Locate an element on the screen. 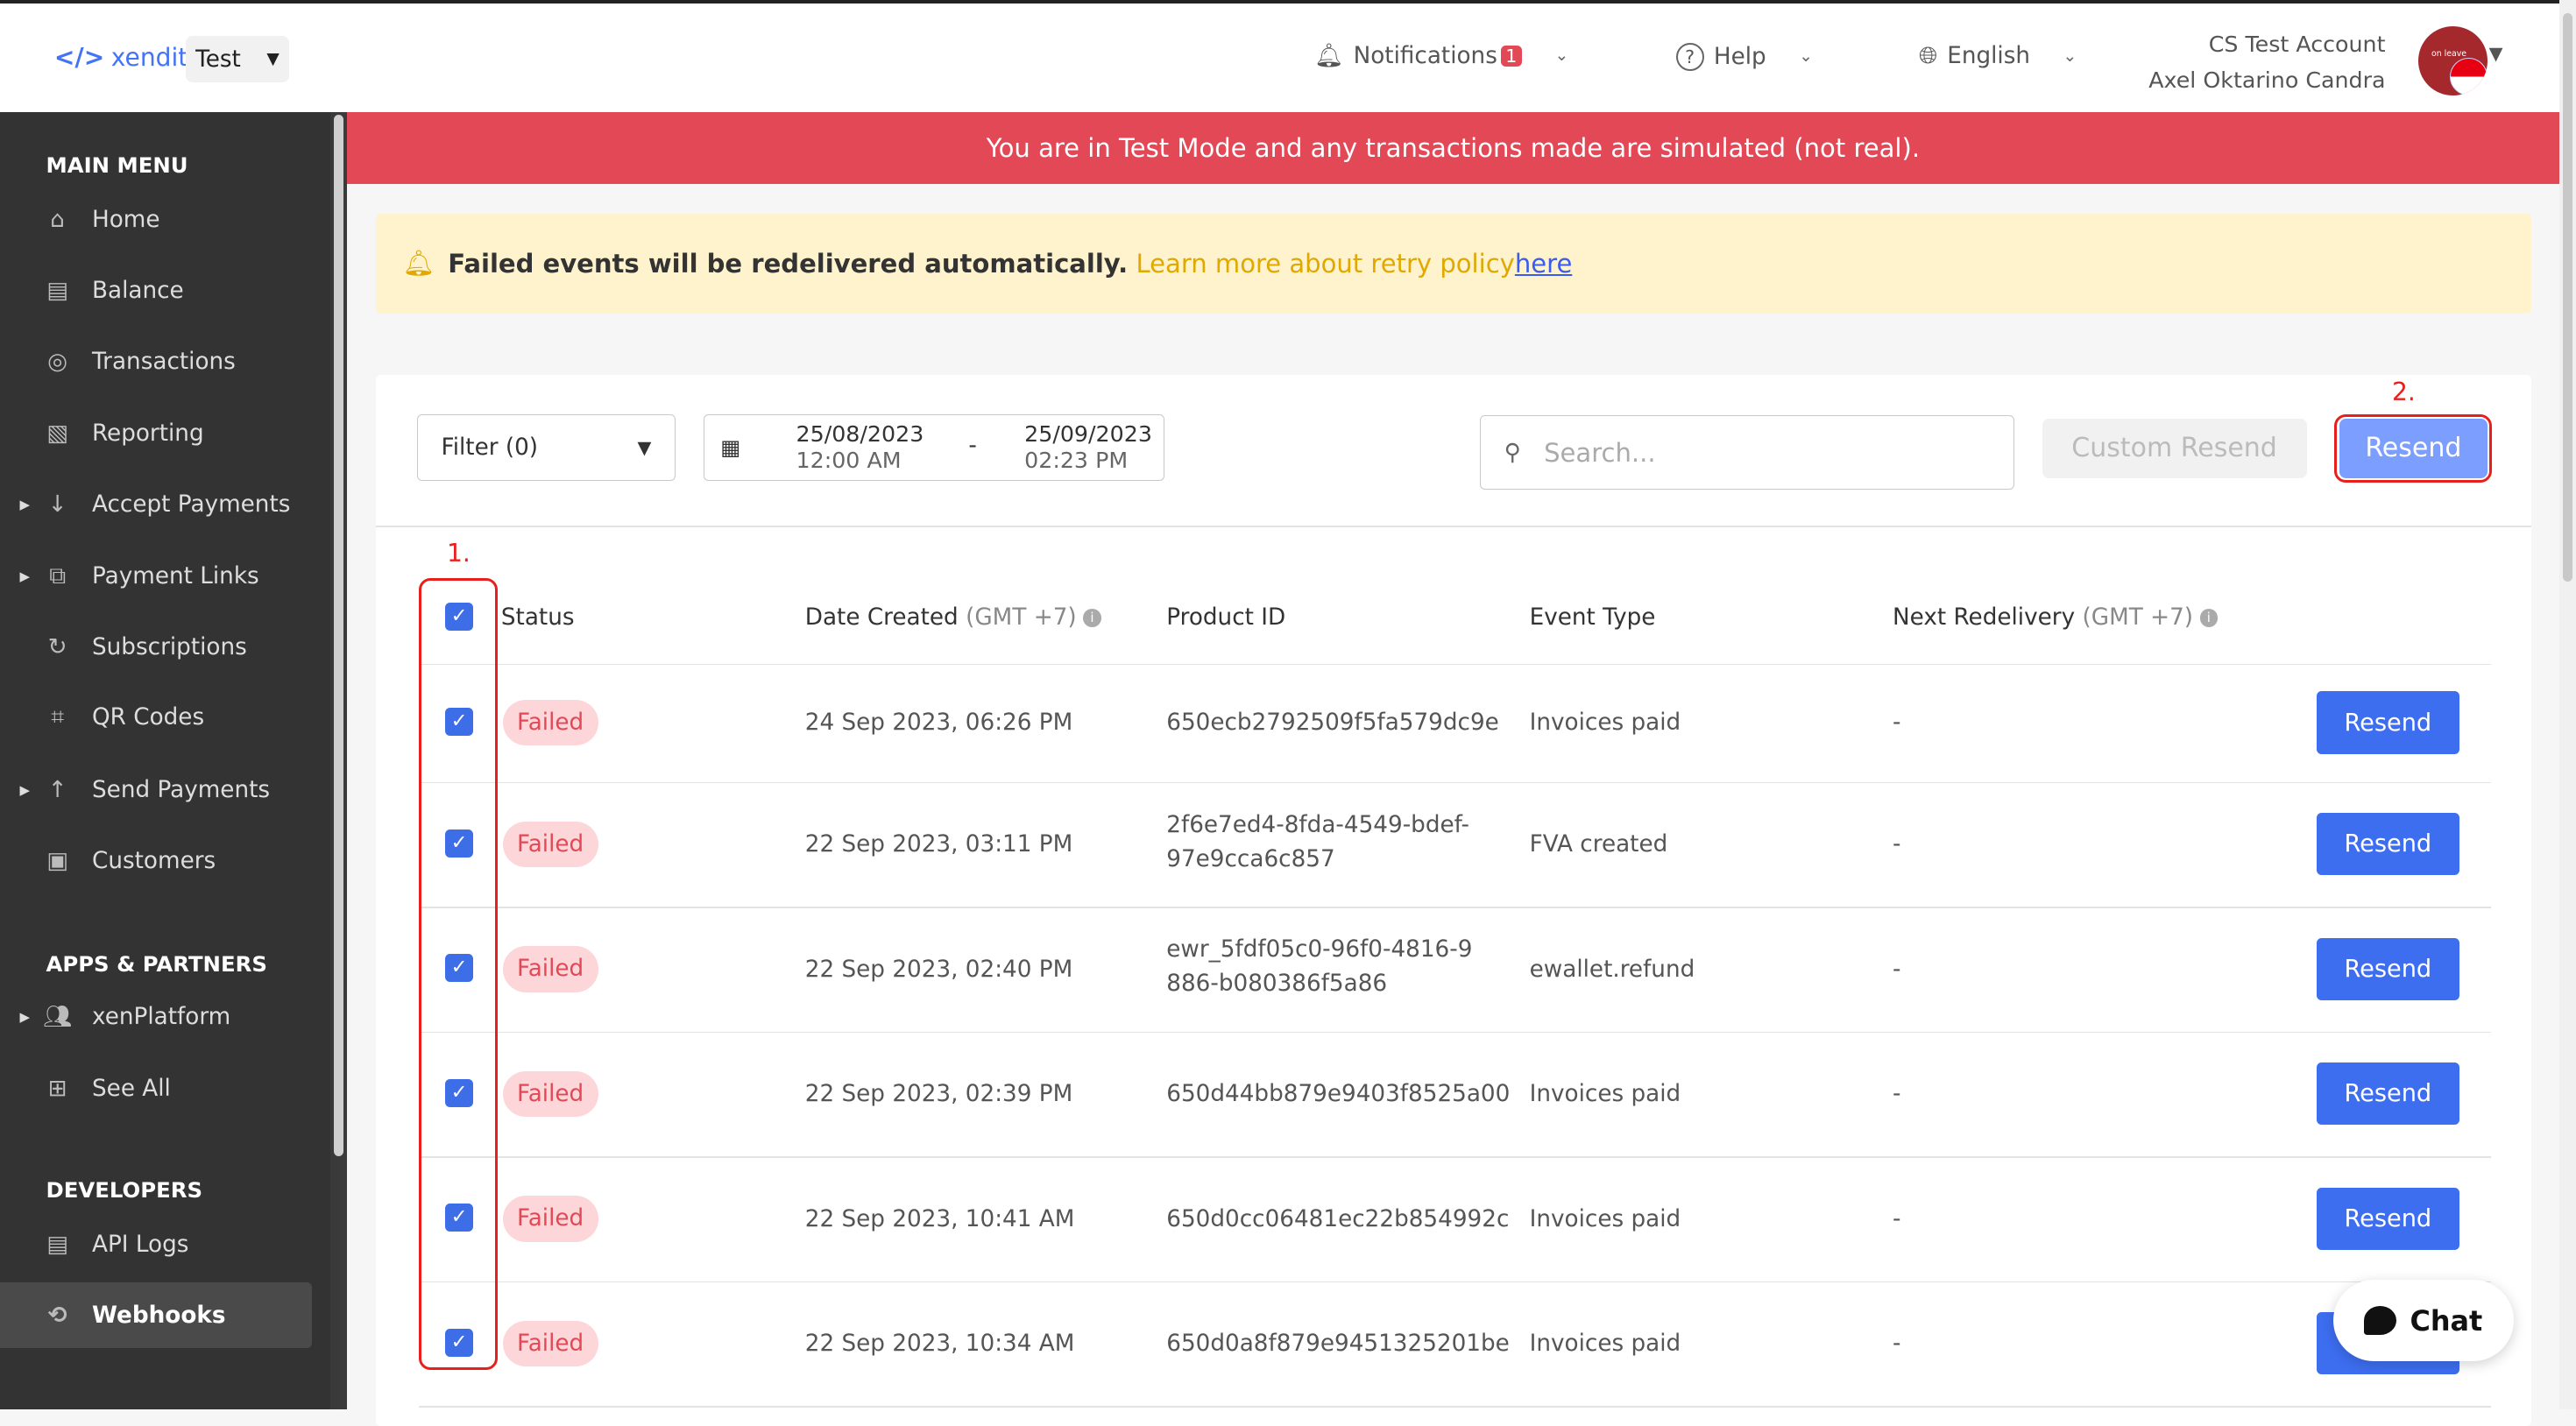 This screenshot has height=1426, width=2576. sidebar-item-customers: ▣ Customers is located at coordinates (156, 860).